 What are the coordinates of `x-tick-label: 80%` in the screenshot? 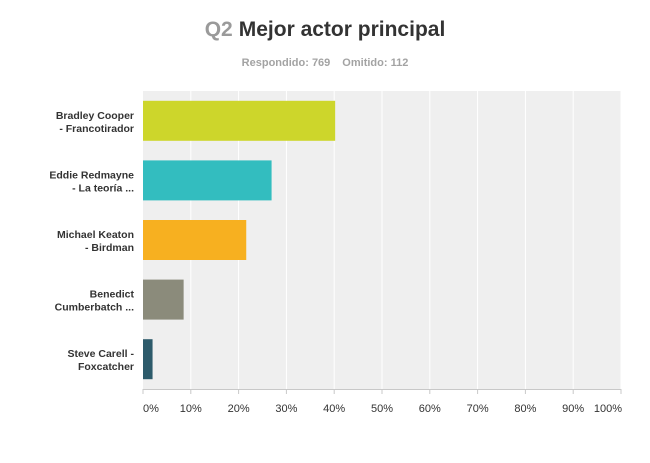 It's located at (525, 409).